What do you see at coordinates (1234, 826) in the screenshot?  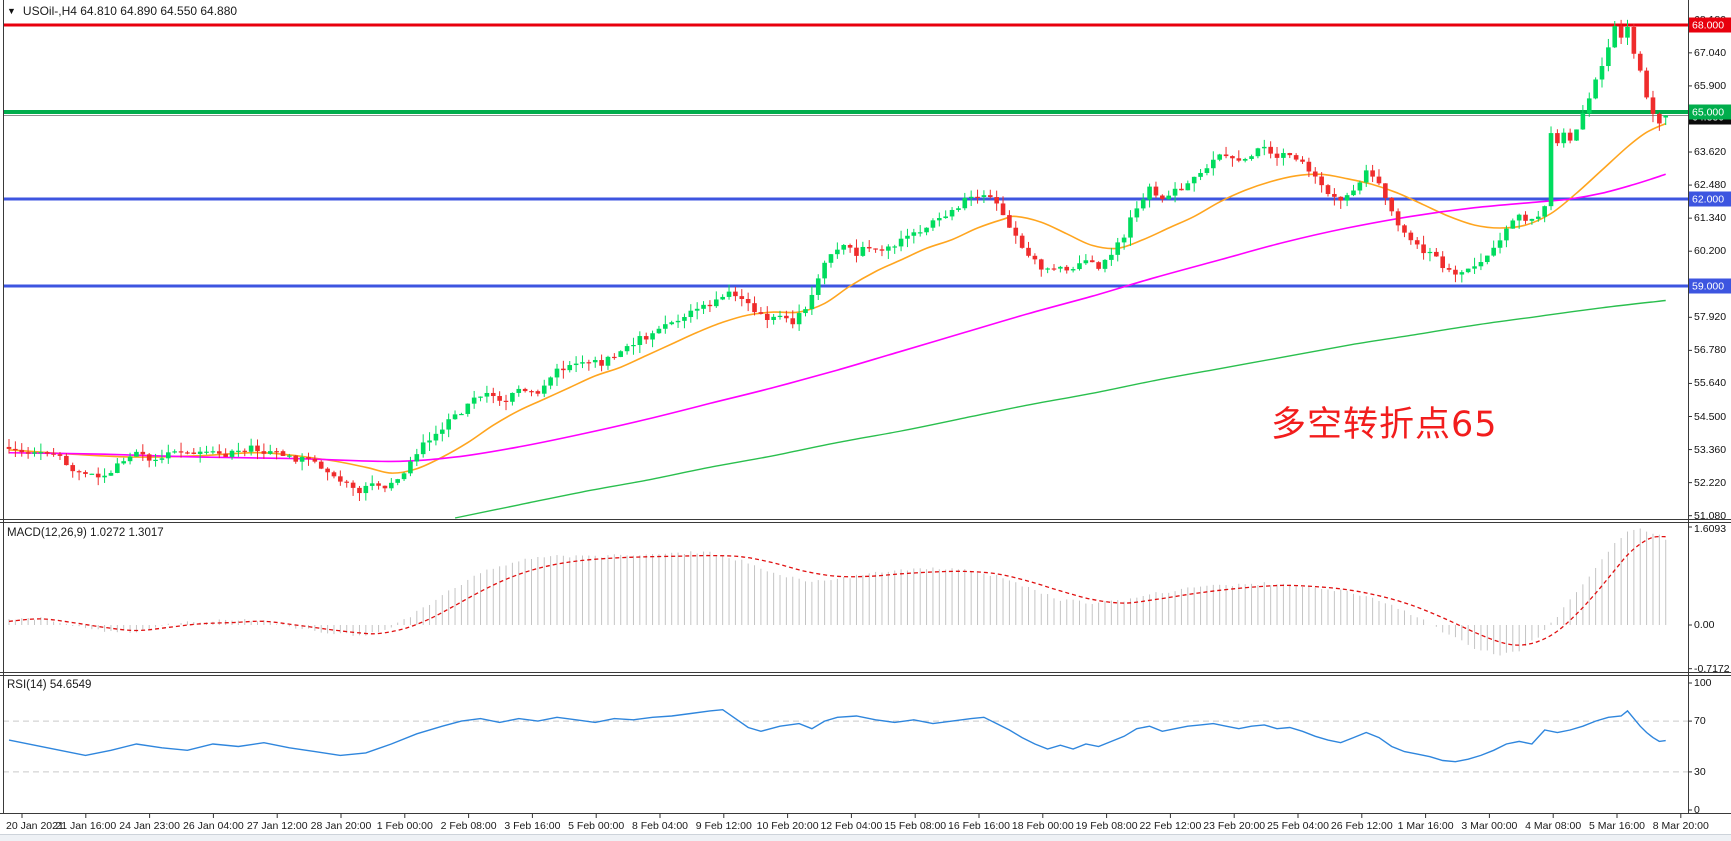 I see `time-axis-label: 23 Feb 20:00` at bounding box center [1234, 826].